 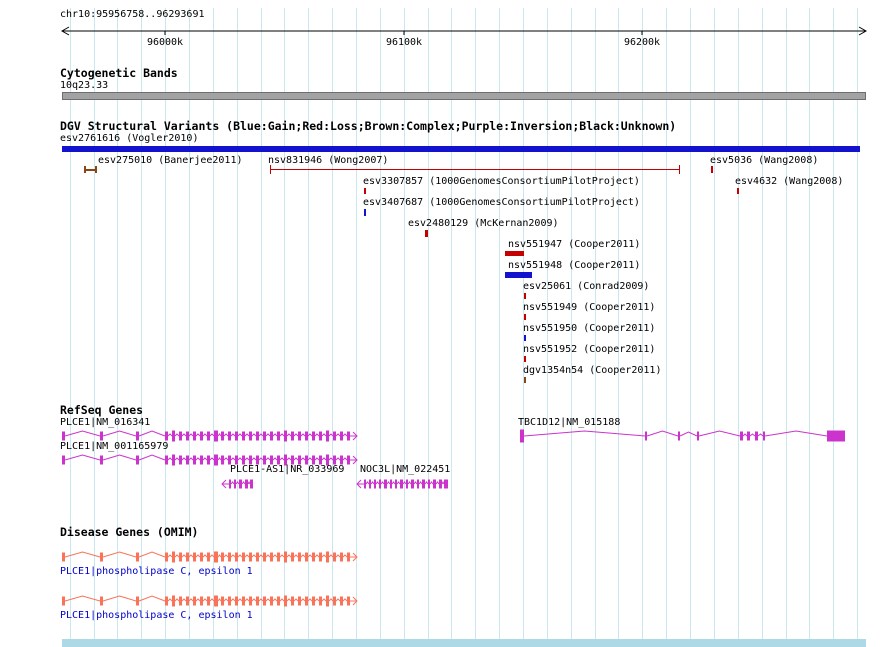 I want to click on ruler-tick-label: 96000k, so click(x=165, y=42).